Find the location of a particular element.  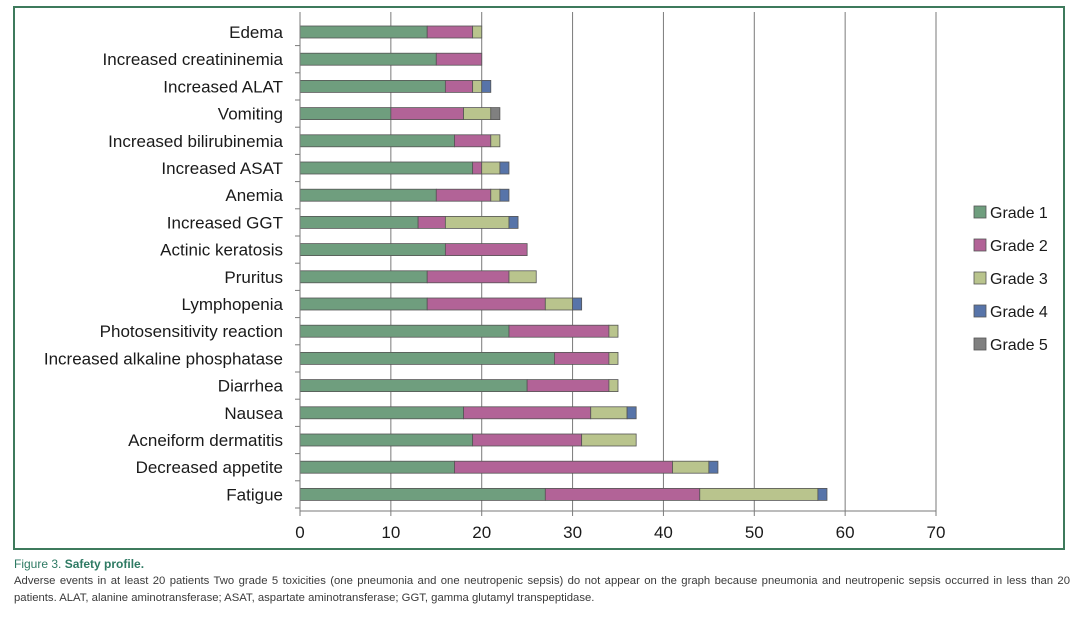

category-label: Increased alkaline phosphatase is located at coordinates (163, 358).